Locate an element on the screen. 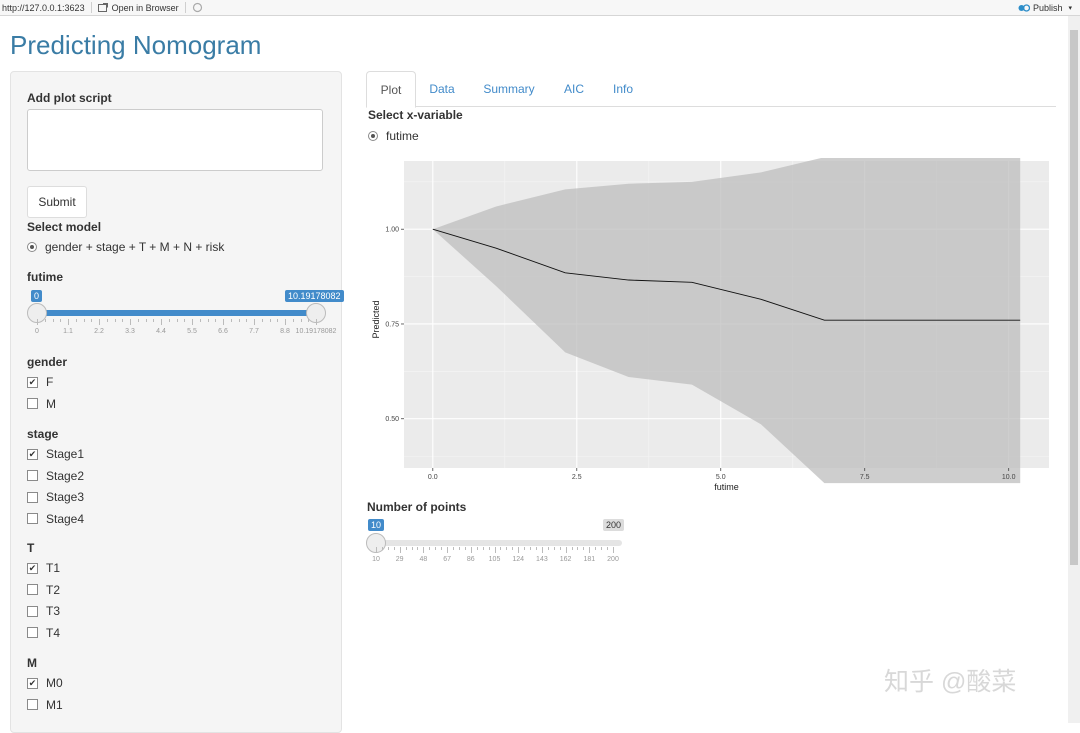 The width and height of the screenshot is (1080, 733). refresh-icon is located at coordinates (197, 7).